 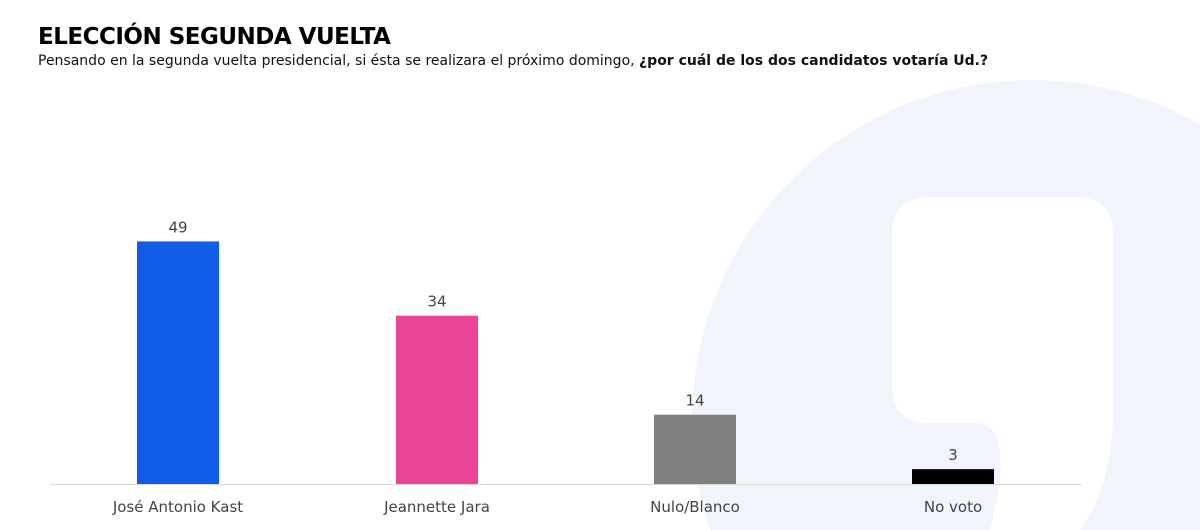 What do you see at coordinates (953, 507) in the screenshot?
I see `category-label-3: No voto` at bounding box center [953, 507].